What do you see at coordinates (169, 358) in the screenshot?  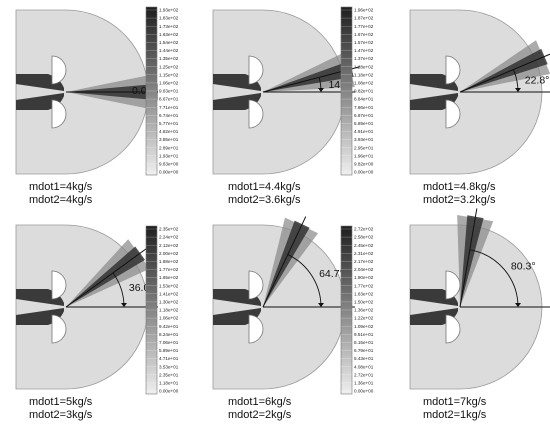 I see `colorbar-tick-label: 4.71e+01` at bounding box center [169, 358].